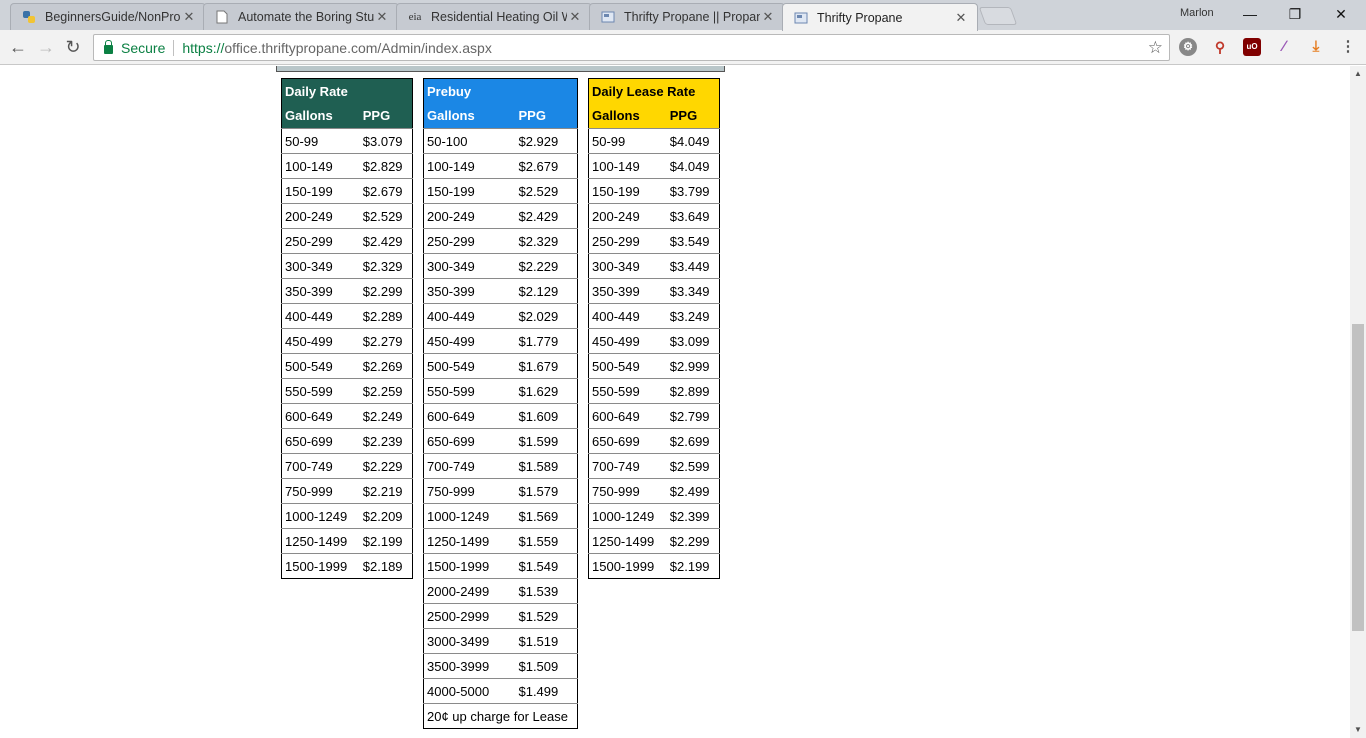 This screenshot has width=1366, height=738. Describe the element at coordinates (73, 47) in the screenshot. I see `reload-icon: ↻` at that location.